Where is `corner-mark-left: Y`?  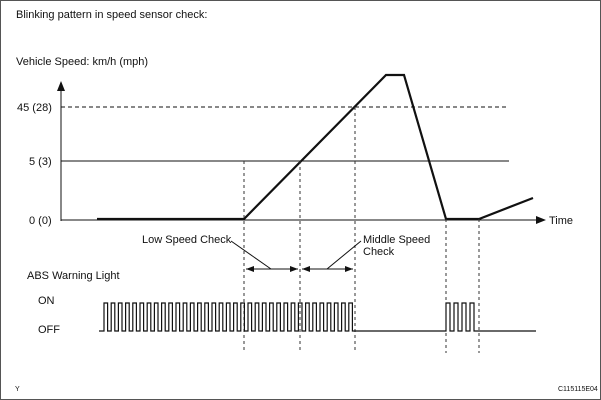
corner-mark-left: Y is located at coordinates (17, 389).